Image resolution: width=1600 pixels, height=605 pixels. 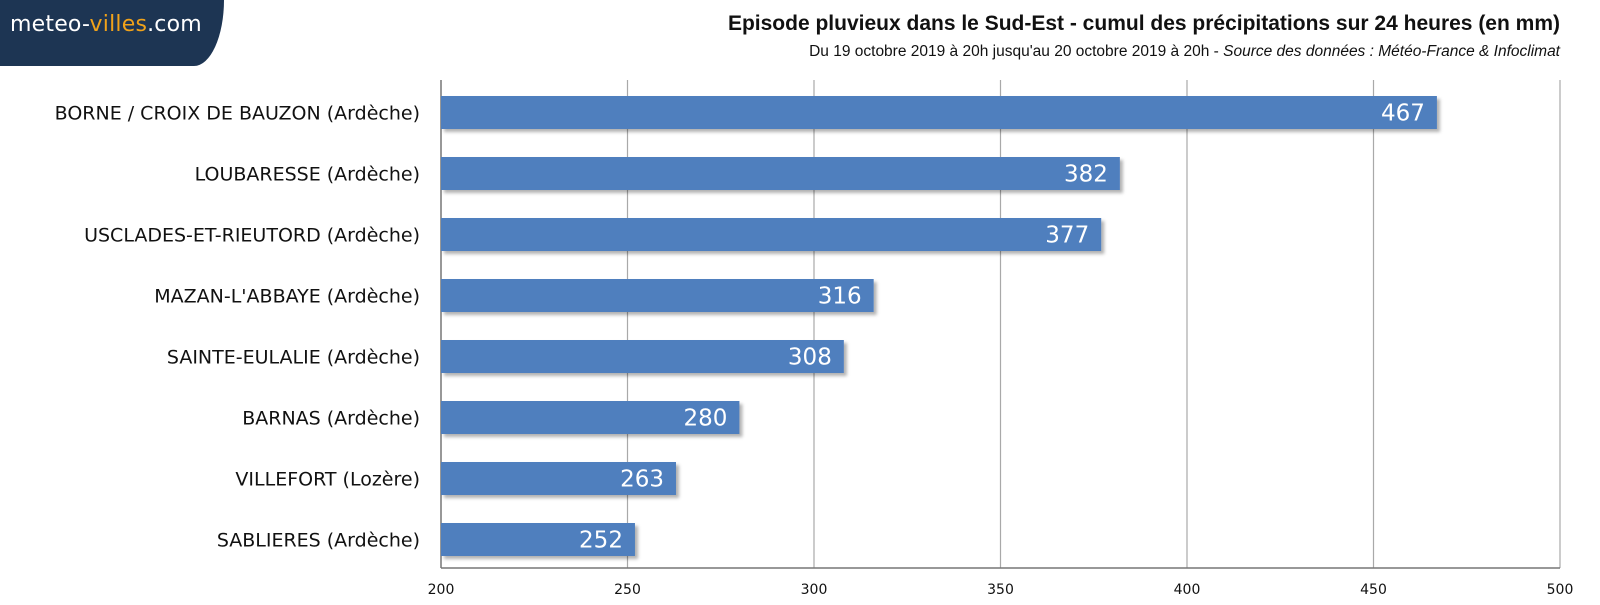 What do you see at coordinates (642, 480) in the screenshot?
I see `bar-value-label: 263` at bounding box center [642, 480].